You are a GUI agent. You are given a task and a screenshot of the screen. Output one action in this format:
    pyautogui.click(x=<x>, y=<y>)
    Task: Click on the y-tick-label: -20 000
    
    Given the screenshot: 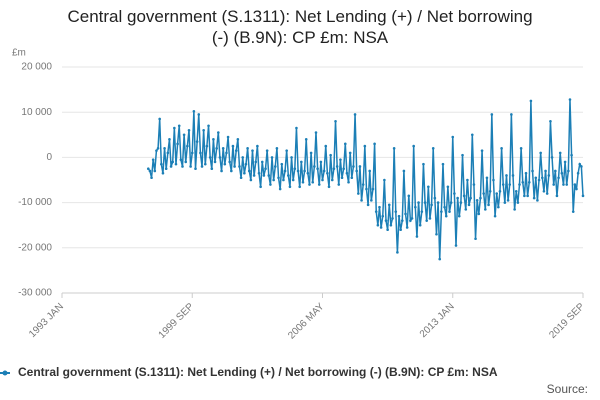 What is the action you would take?
    pyautogui.click(x=35, y=247)
    